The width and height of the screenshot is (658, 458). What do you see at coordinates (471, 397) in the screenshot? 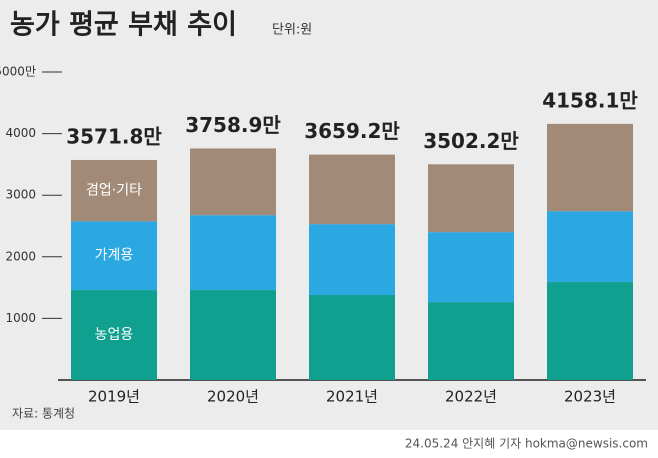
I see `x-tick-label: 2022년` at bounding box center [471, 397].